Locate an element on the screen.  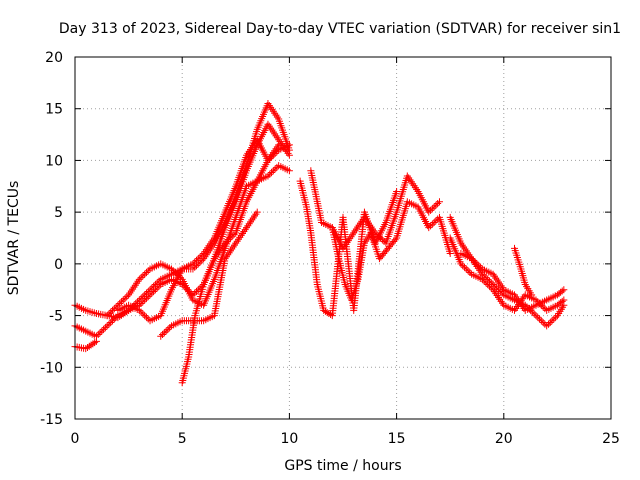
x-axis-label: GPS time / hours is located at coordinates (342, 466).